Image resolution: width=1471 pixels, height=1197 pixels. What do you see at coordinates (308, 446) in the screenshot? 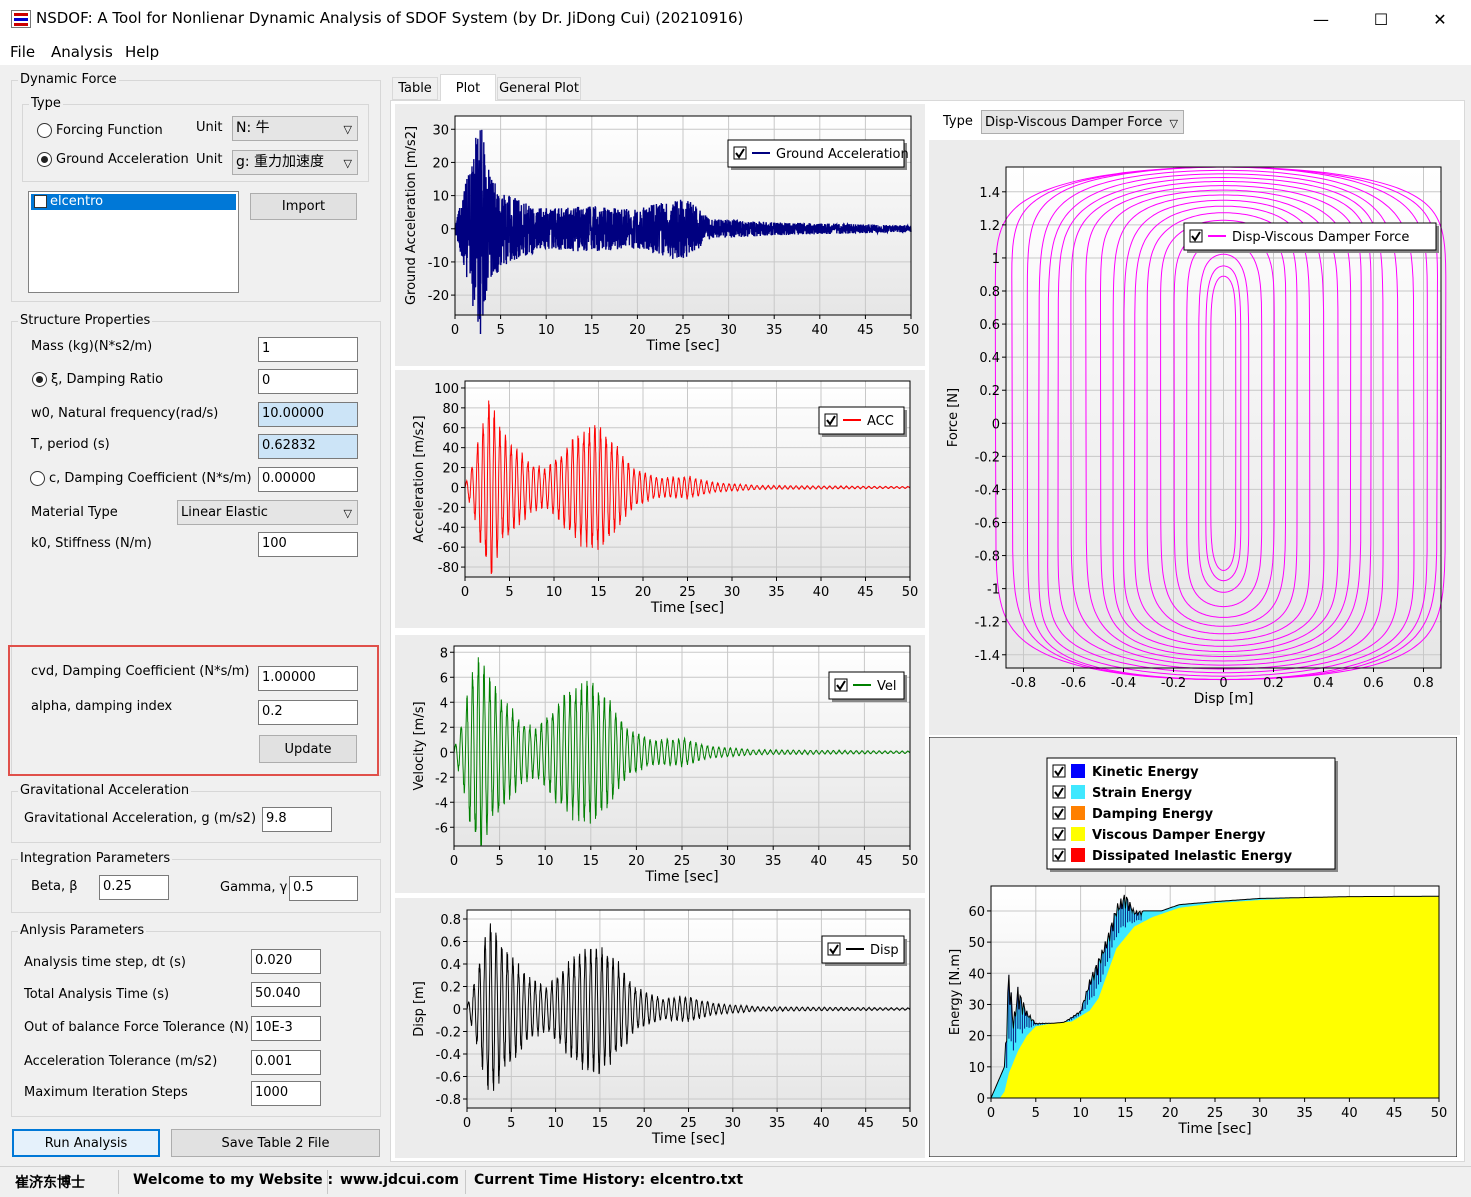
I see `period-input: 0.62832` at bounding box center [308, 446].